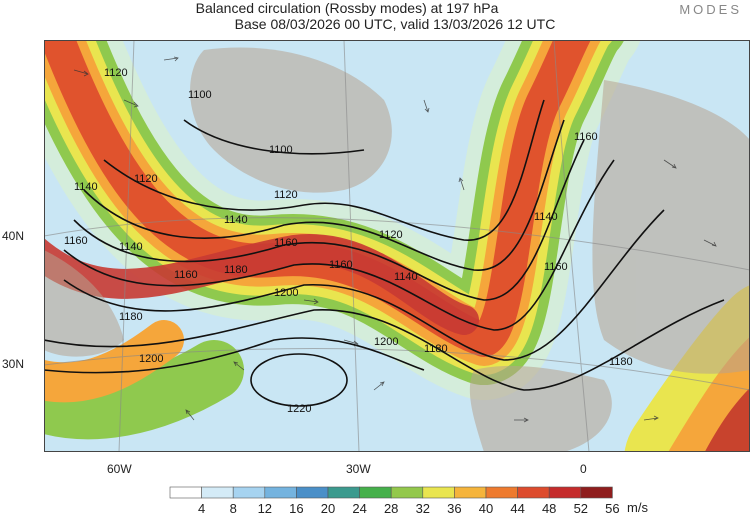 This screenshot has width=750, height=516. What do you see at coordinates (13, 236) in the screenshot?
I see `lat-label-40n: 40N` at bounding box center [13, 236].